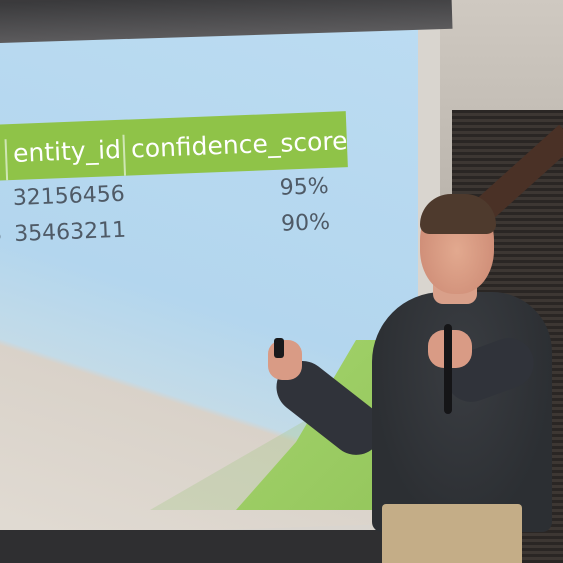 This screenshot has height=563, width=563. I want to click on presenter-sweater, so click(462, 412).